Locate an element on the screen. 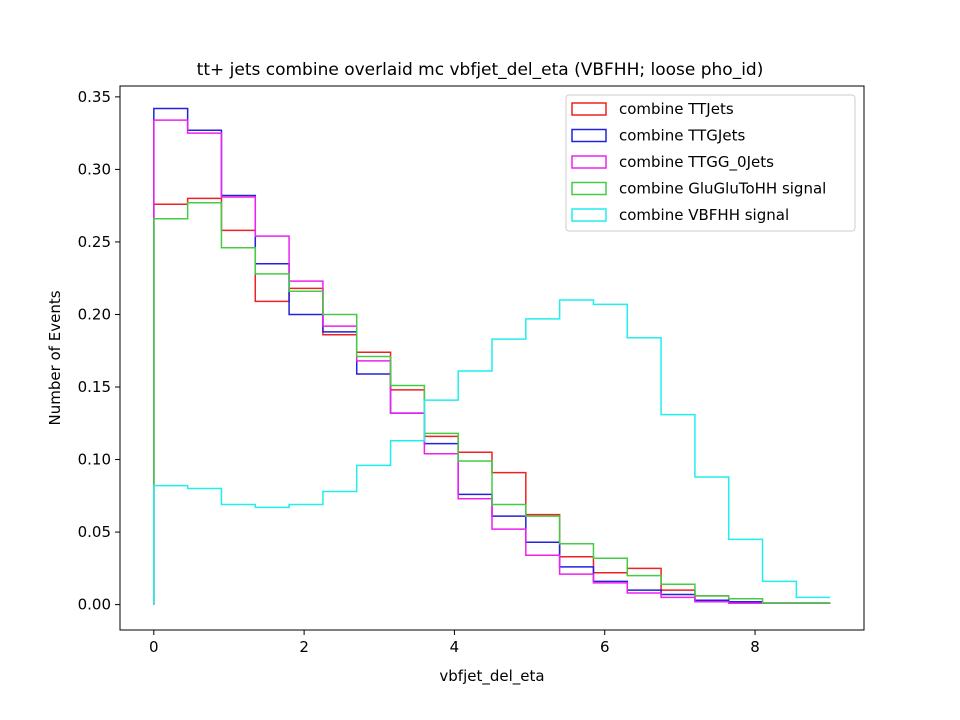 The image size is (960, 720). y-axis-ticks: 0.00 0.05 0.10 0.15 0.20 0.25 0.30 0.35 is located at coordinates (99, 351).